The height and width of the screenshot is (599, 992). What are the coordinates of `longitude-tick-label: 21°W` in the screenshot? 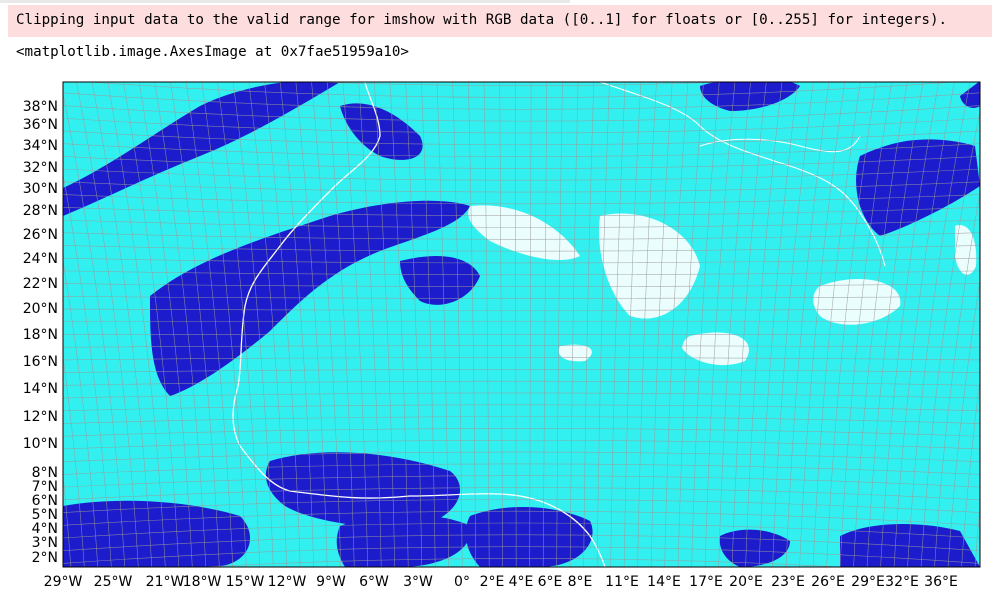 It's located at (165, 582).